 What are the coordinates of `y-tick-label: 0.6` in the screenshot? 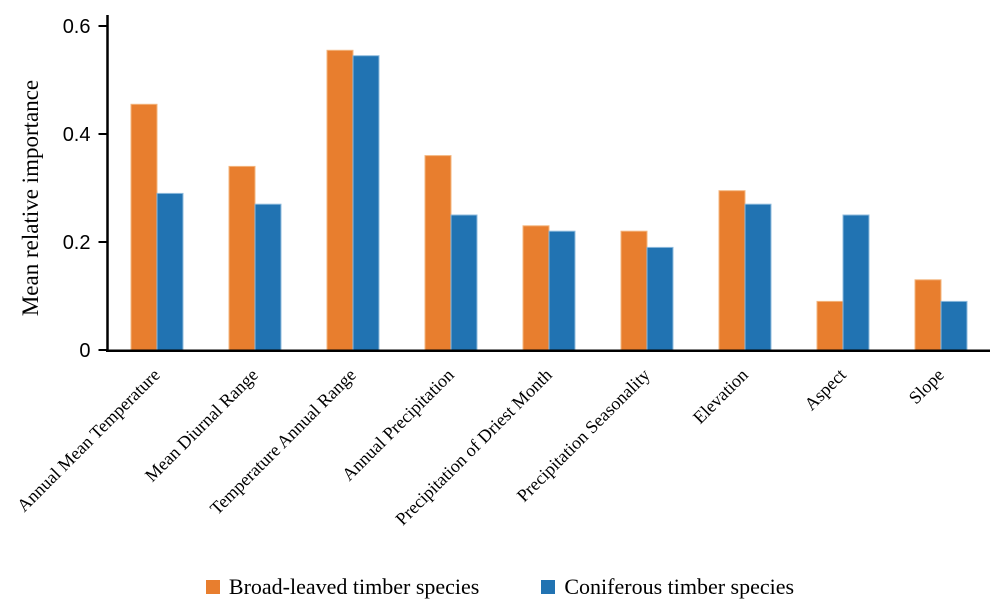 It's located at (77, 27).